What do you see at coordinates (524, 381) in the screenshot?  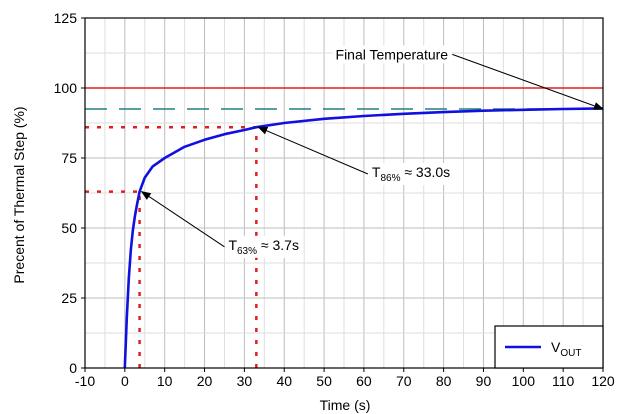 I see `x-tick-label: 100` at bounding box center [524, 381].